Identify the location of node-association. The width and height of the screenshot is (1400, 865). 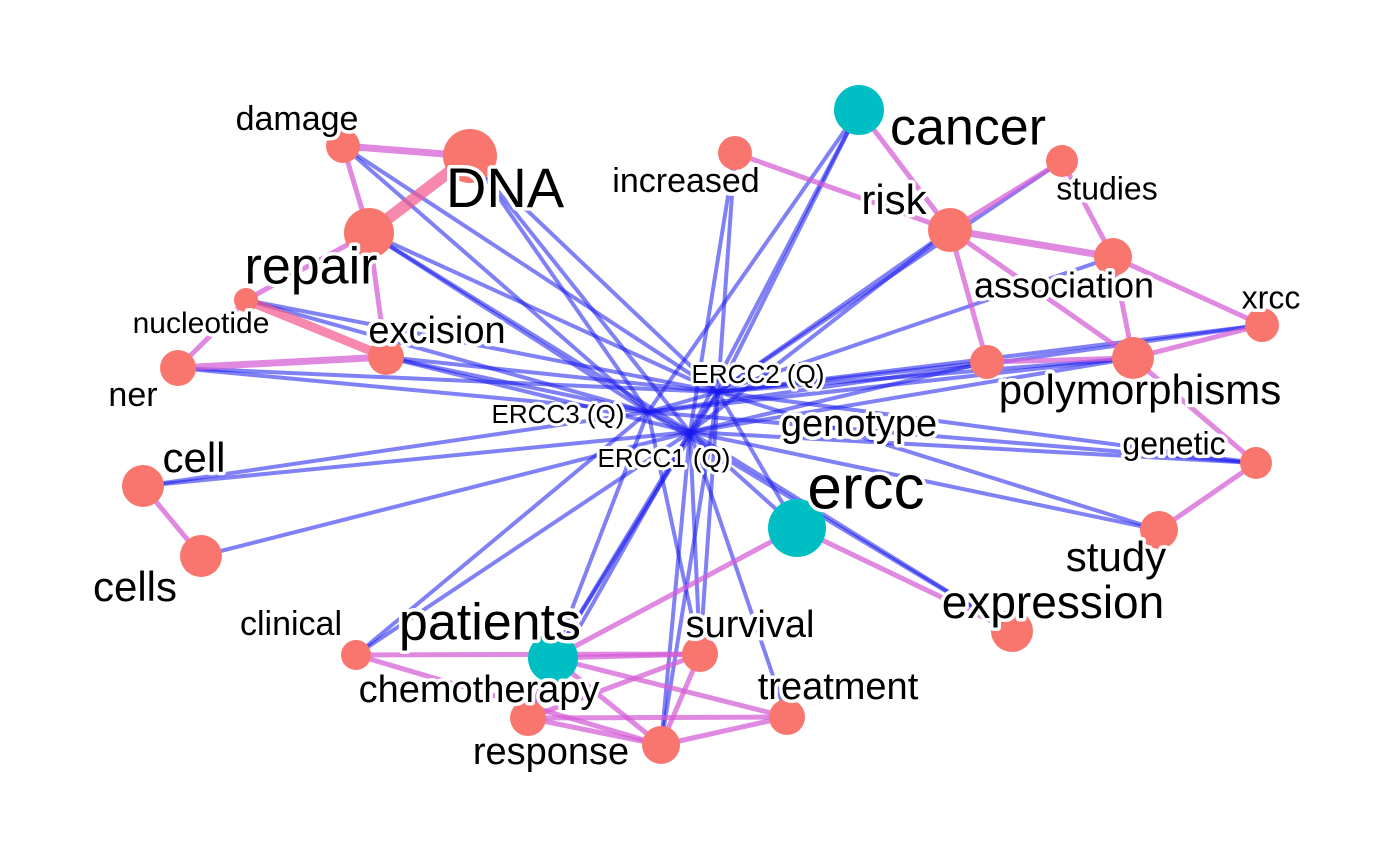
(1113, 257).